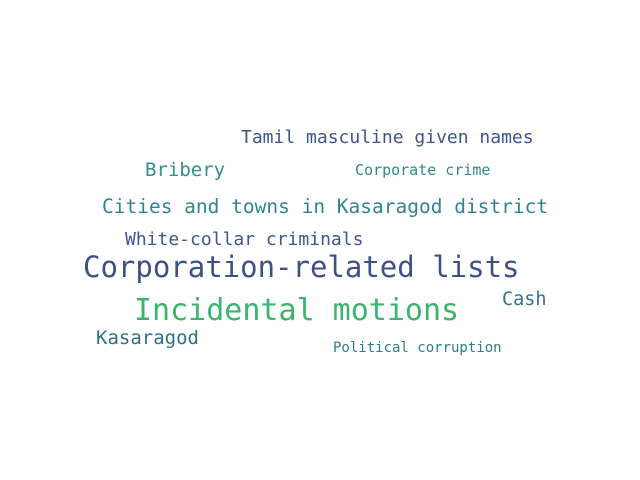 Image resolution: width=640 pixels, height=480 pixels. I want to click on word-kasaragod: Kasaragod, so click(147, 338).